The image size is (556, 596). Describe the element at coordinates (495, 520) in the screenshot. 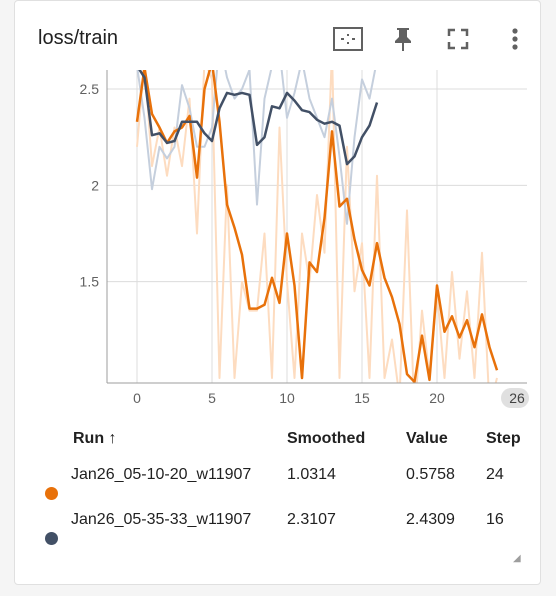

I see `step-value: 16` at that location.